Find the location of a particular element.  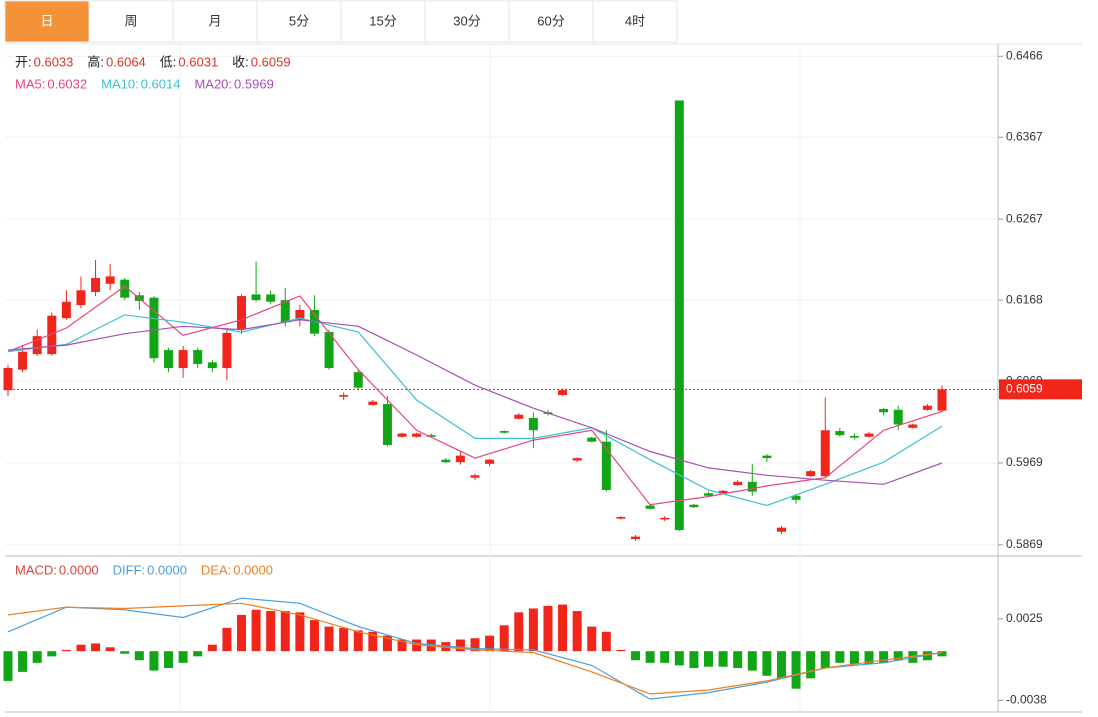

tab-label: 5分 is located at coordinates (299, 20).